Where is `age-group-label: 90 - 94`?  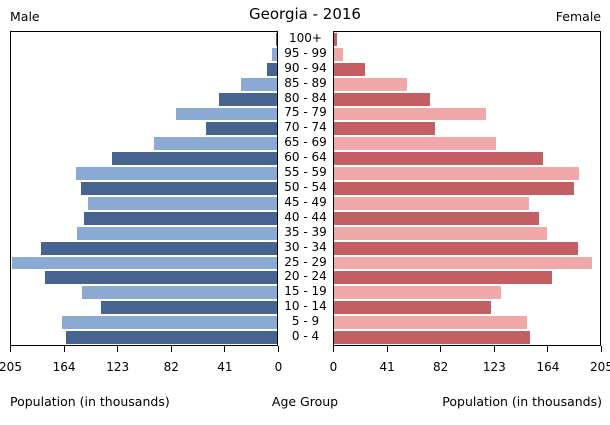
age-group-label: 90 - 94 is located at coordinates (305, 67).